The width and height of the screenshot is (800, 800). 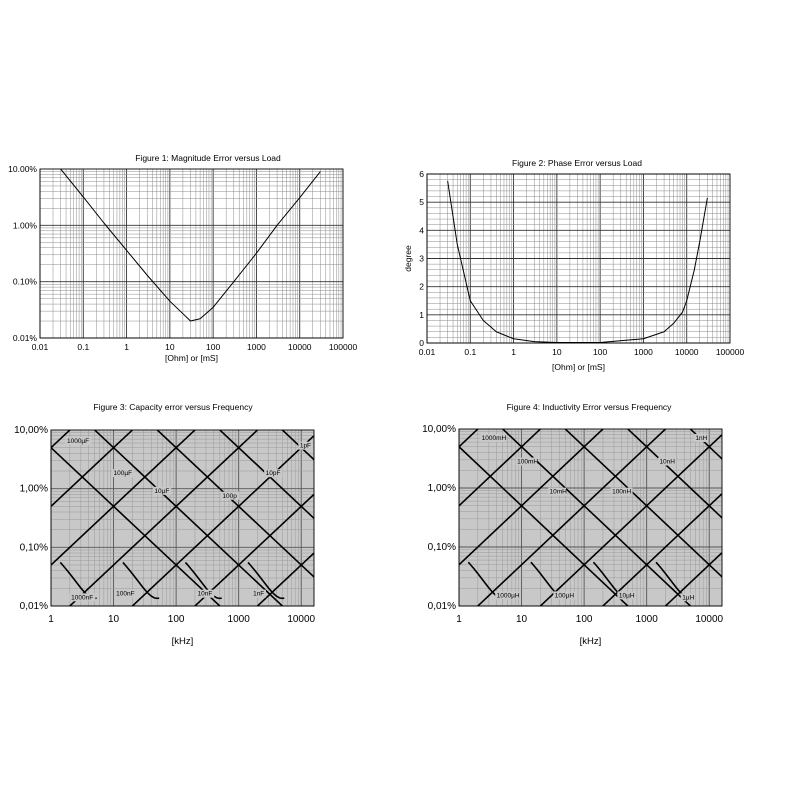 I want to click on curve-label: 10µH, so click(x=627, y=595).